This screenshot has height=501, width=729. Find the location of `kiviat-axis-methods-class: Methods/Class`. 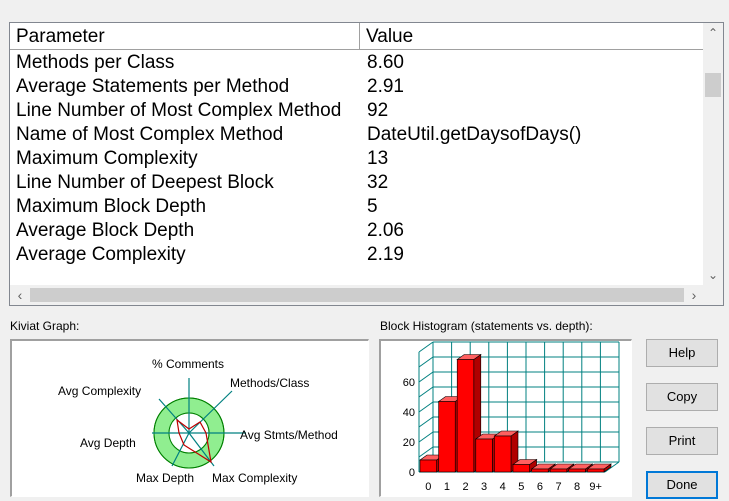

kiviat-axis-methods-class: Methods/Class is located at coordinates (269, 383).